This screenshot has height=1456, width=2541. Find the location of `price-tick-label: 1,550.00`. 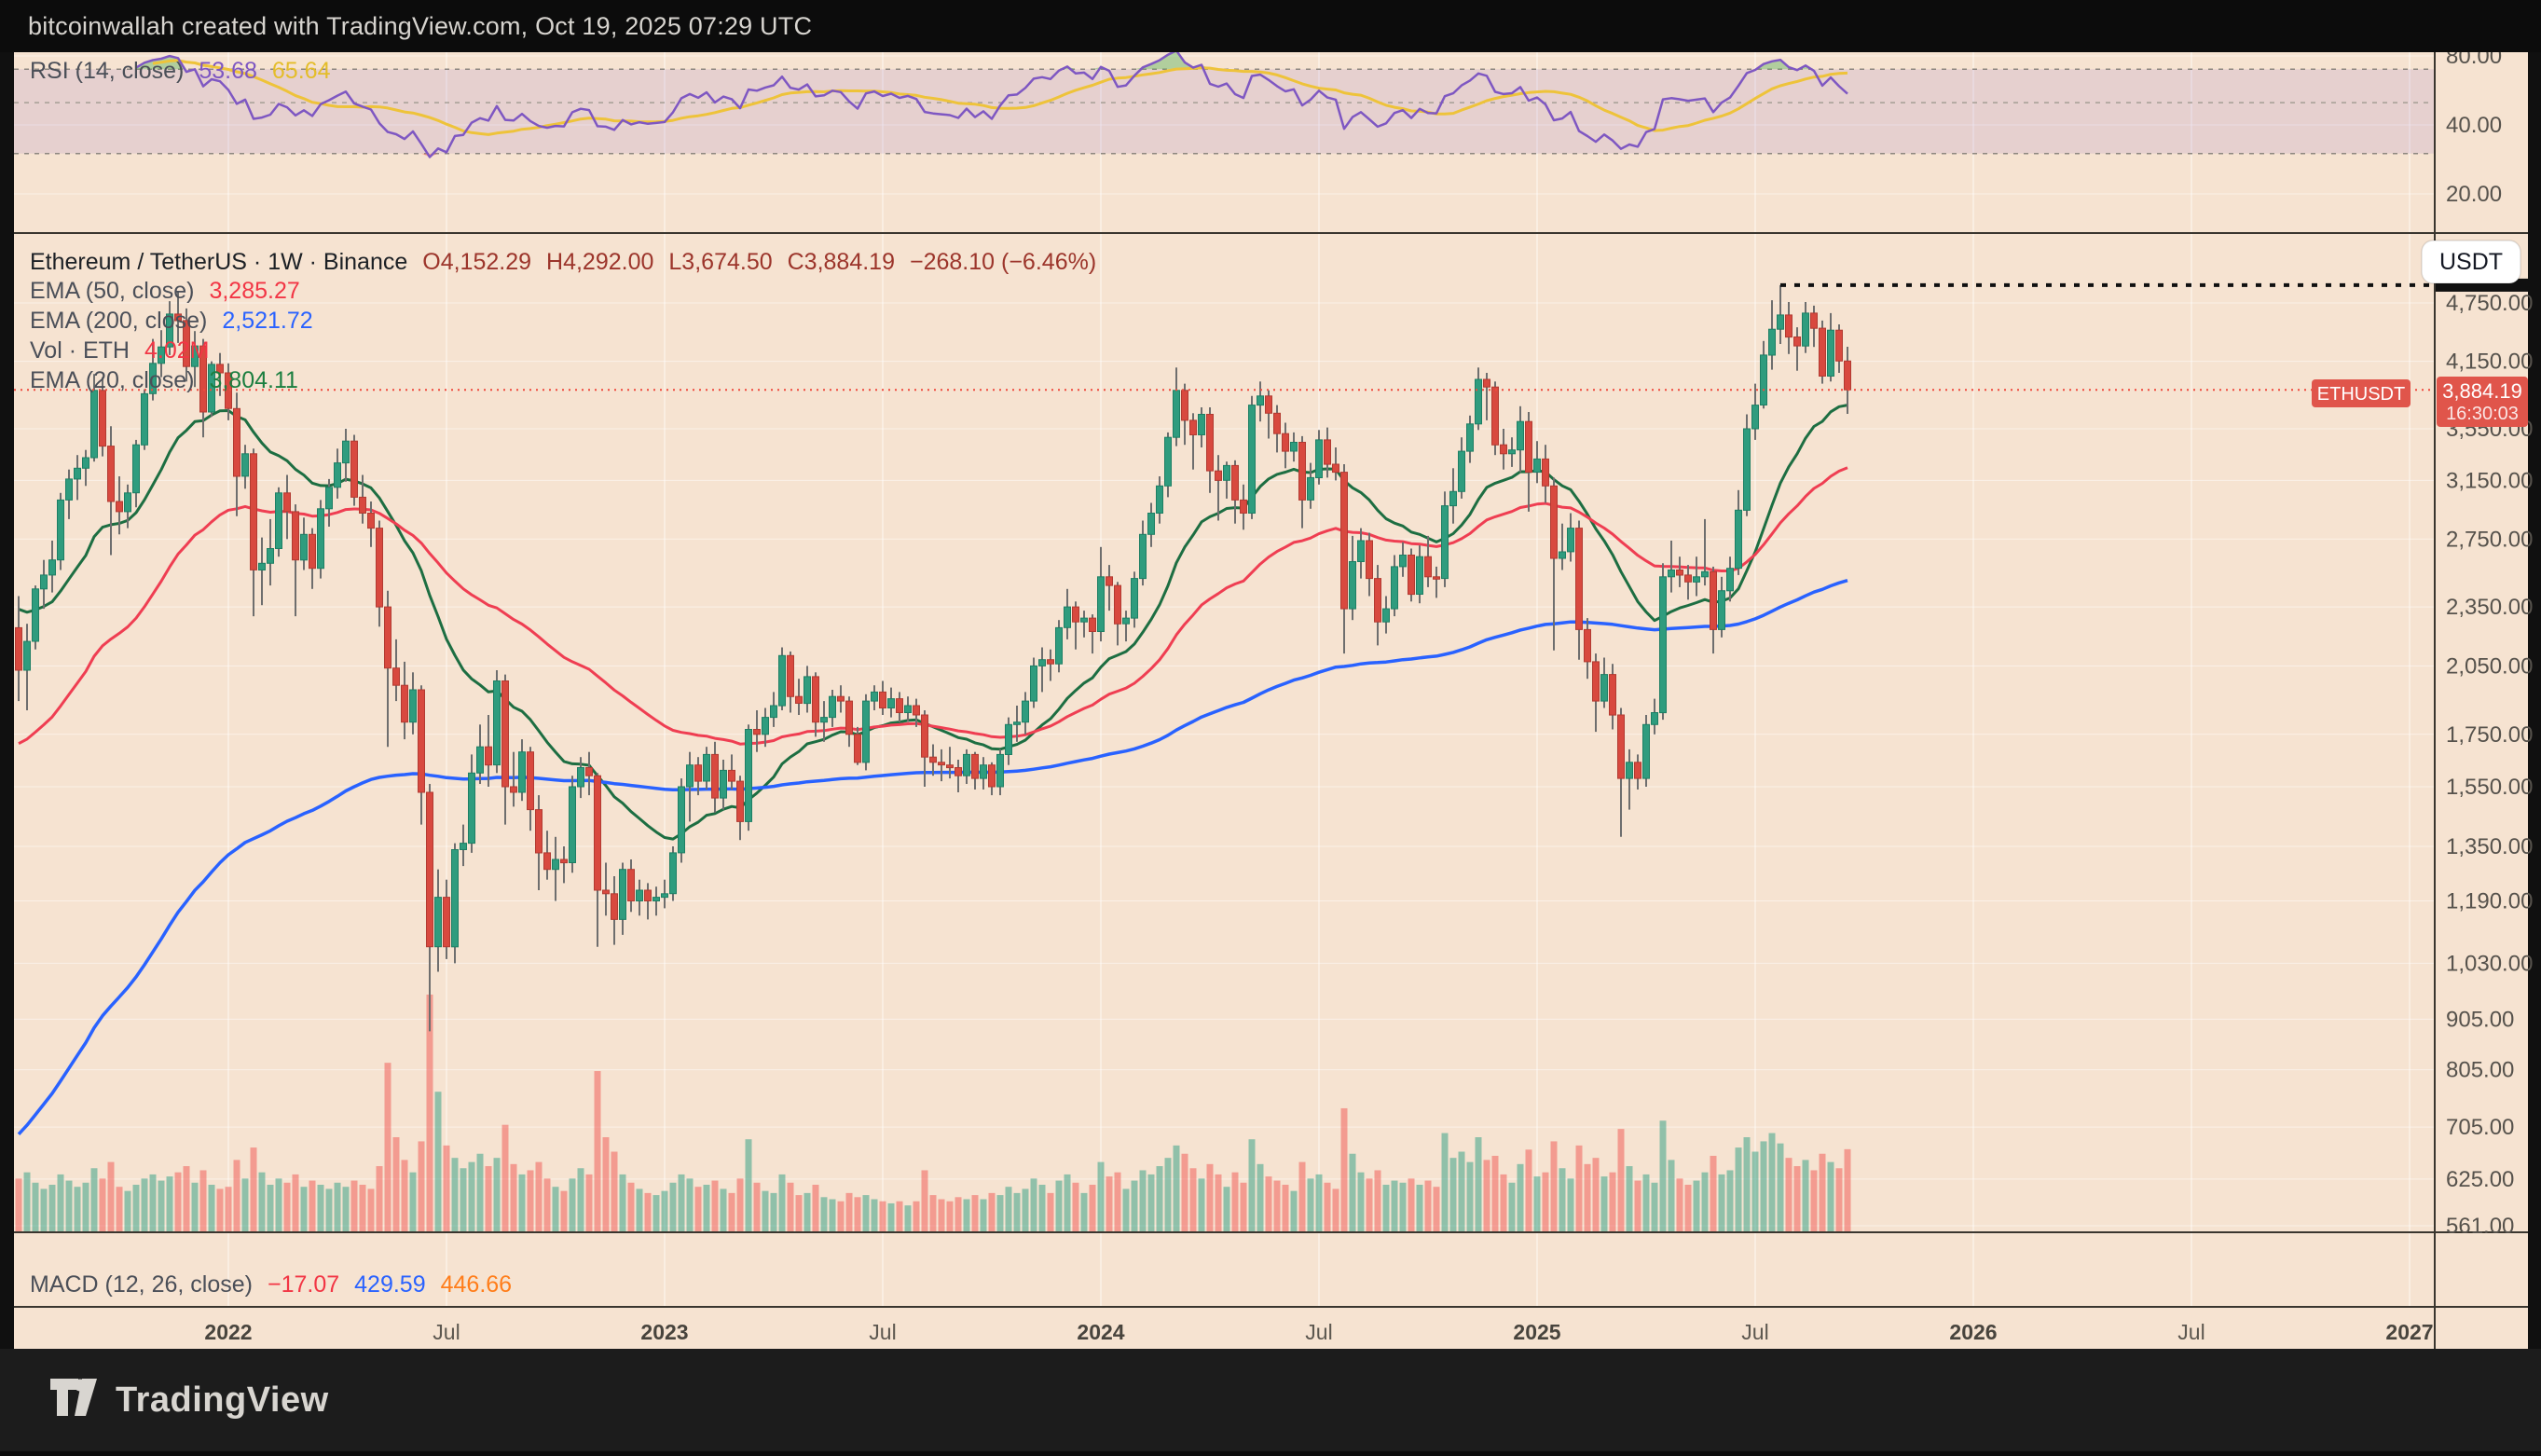

price-tick-label: 1,550.00 is located at coordinates (2489, 787).